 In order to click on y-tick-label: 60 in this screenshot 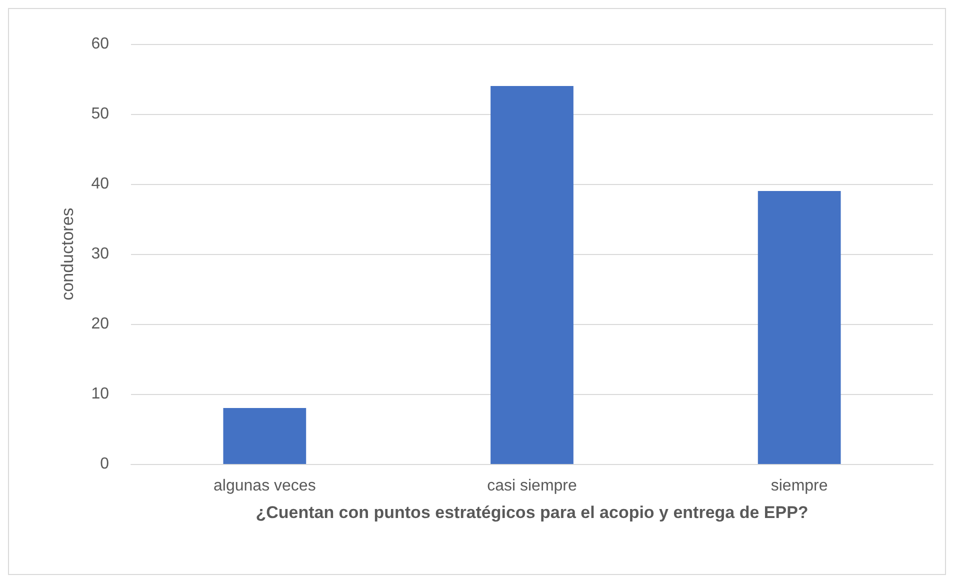, I will do `click(100, 44)`.